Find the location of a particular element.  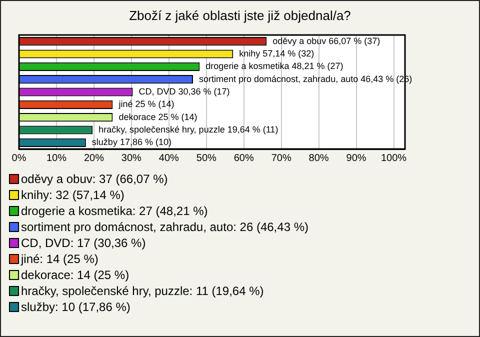

x-tick-label: 40% is located at coordinates (169, 158).